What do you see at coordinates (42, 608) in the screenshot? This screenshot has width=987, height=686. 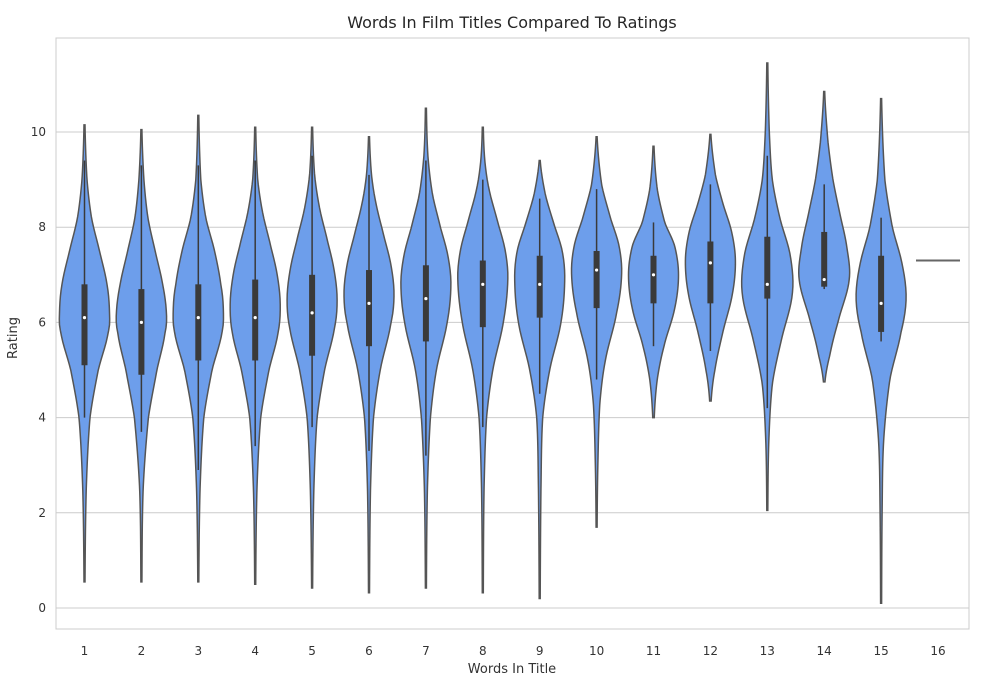 I see `y-tick-label: 0` at bounding box center [42, 608].